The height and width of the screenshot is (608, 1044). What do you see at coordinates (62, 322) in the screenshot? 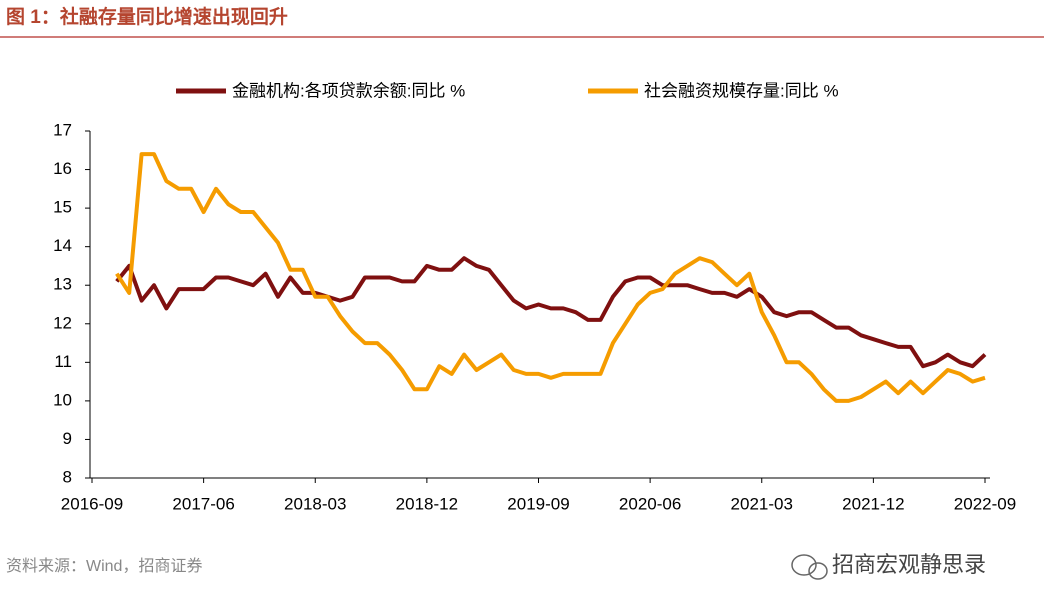
I see `y-tick-label: 12` at bounding box center [62, 322].